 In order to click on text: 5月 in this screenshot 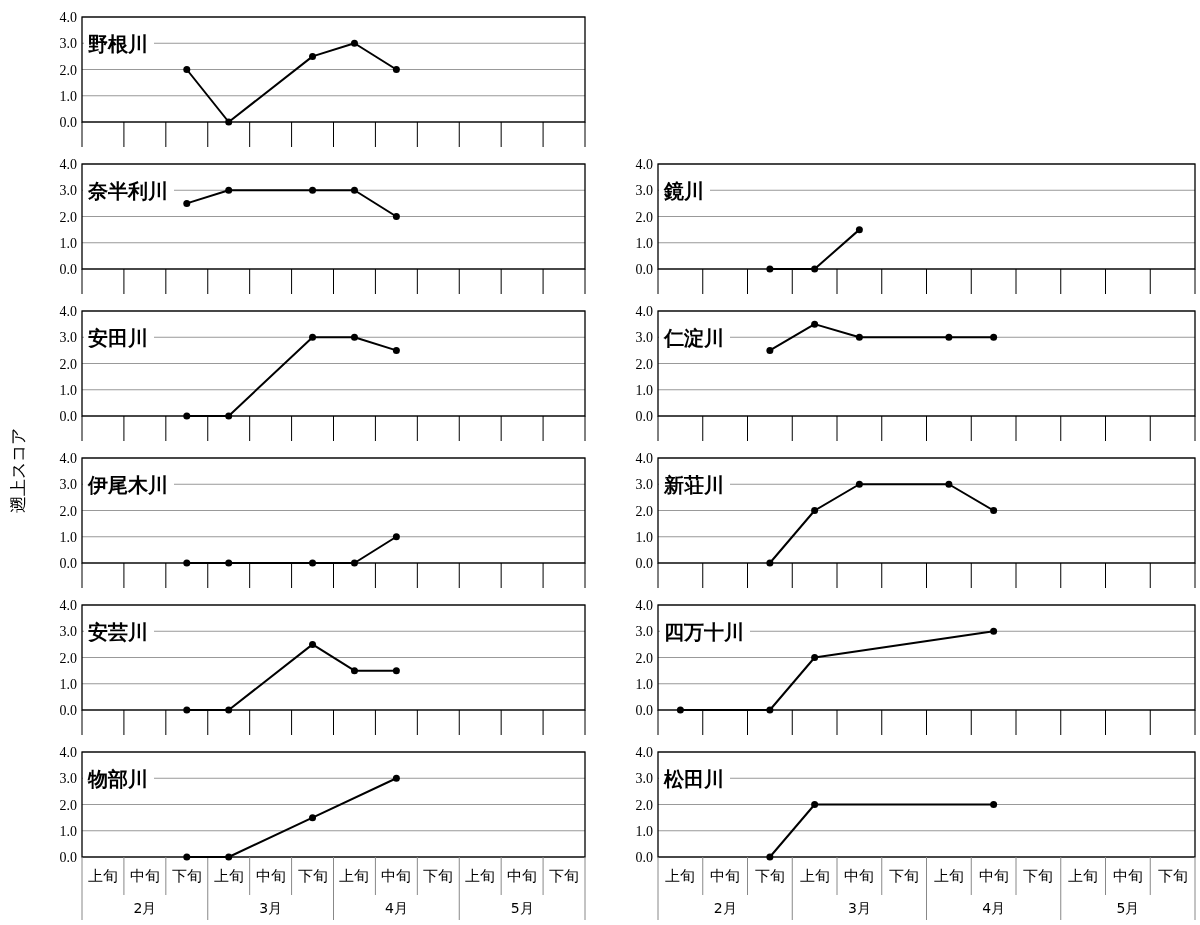, I will do `click(522, 908)`.